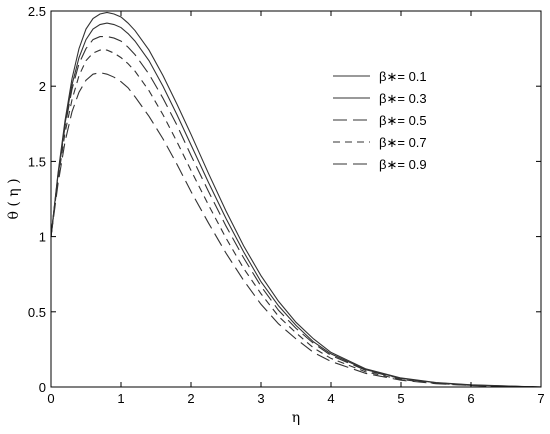 The width and height of the screenshot is (550, 434). I want to click on legend: β∗= 0.1 β∗= 0.3 β∗= 0.5 β∗= 0.7 β∗= 0.9, so click(380, 120).